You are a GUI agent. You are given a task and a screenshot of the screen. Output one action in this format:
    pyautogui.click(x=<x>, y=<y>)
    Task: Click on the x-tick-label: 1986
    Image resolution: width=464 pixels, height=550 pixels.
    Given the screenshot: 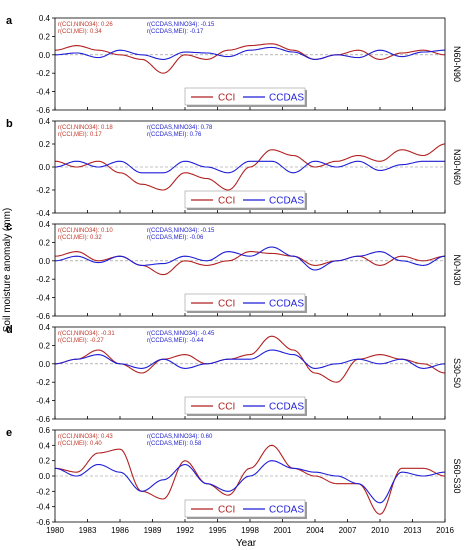 What is the action you would take?
    pyautogui.click(x=120, y=530)
    